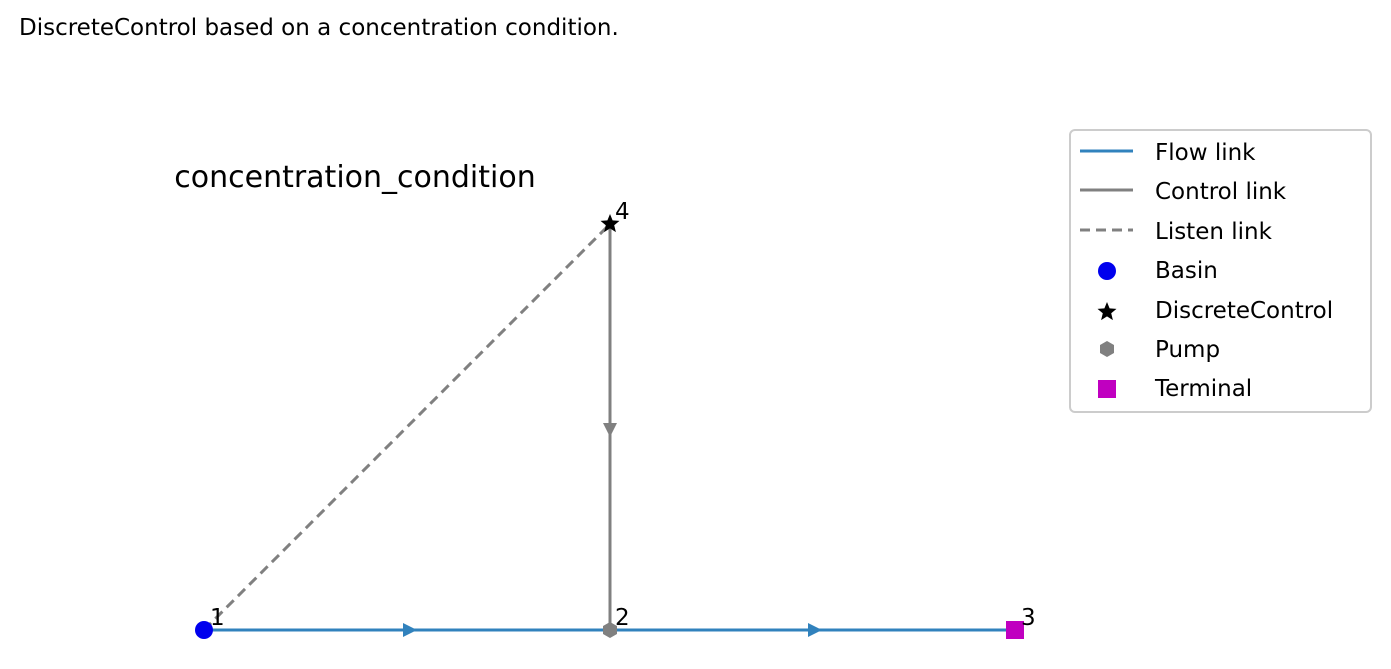  What do you see at coordinates (622, 618) in the screenshot?
I see `node-label-2: 2` at bounding box center [622, 618].